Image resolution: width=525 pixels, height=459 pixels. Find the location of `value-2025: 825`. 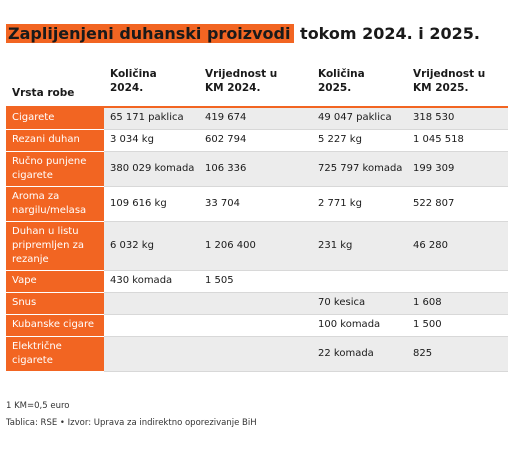

value-2025: 825 is located at coordinates (457, 354).